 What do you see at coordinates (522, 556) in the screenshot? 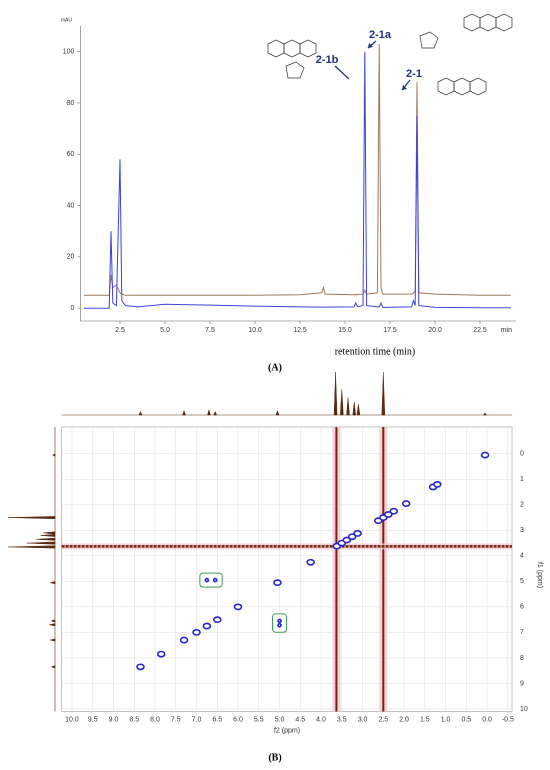
I see `y-tick-label: 4` at bounding box center [522, 556].